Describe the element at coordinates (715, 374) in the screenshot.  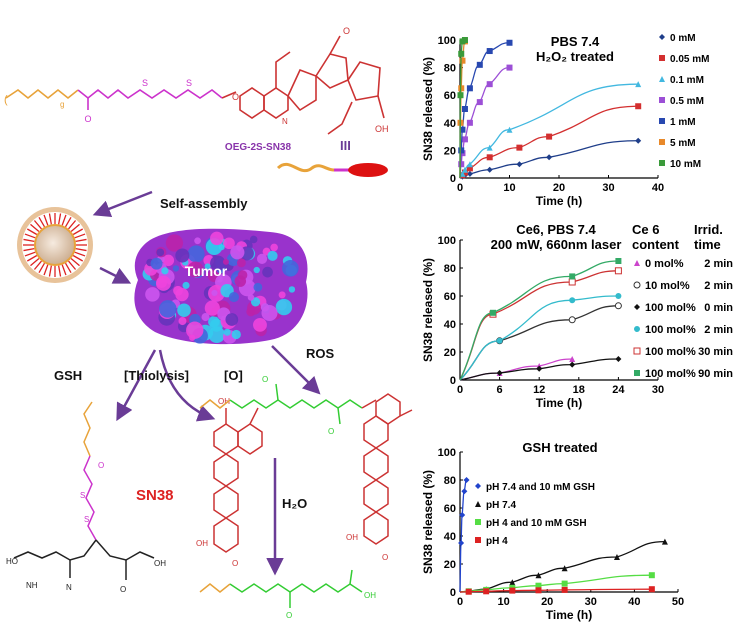
I see `legend-time: 90 min` at that location.